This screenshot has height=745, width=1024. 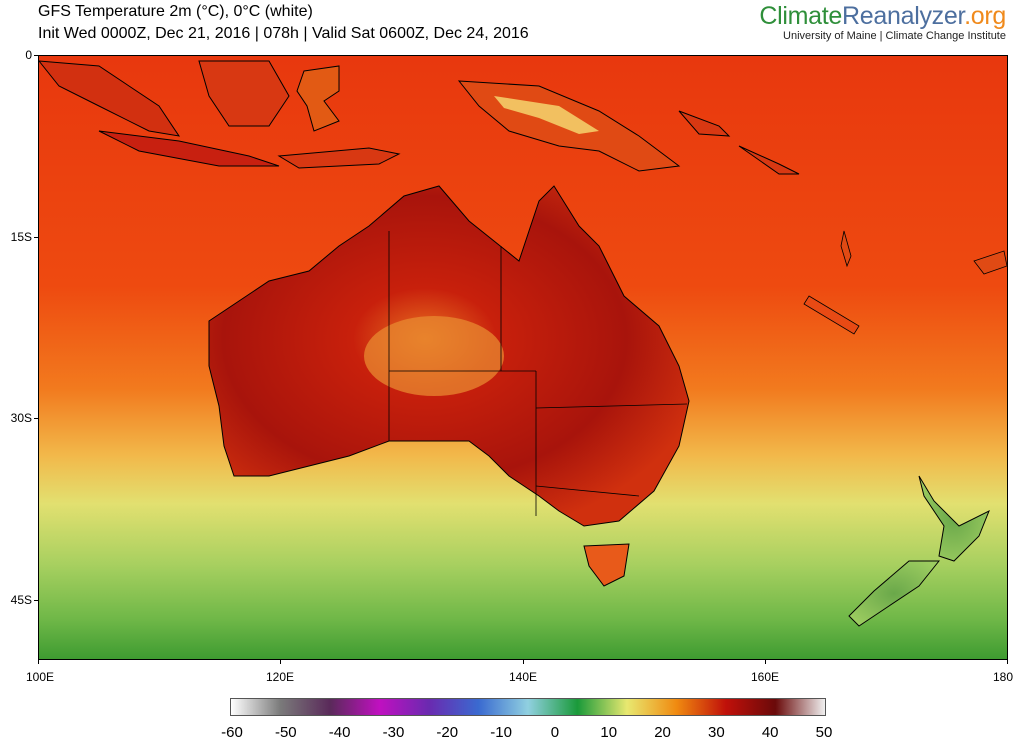 What do you see at coordinates (990, 262) in the screenshot?
I see `island-fiji` at bounding box center [990, 262].